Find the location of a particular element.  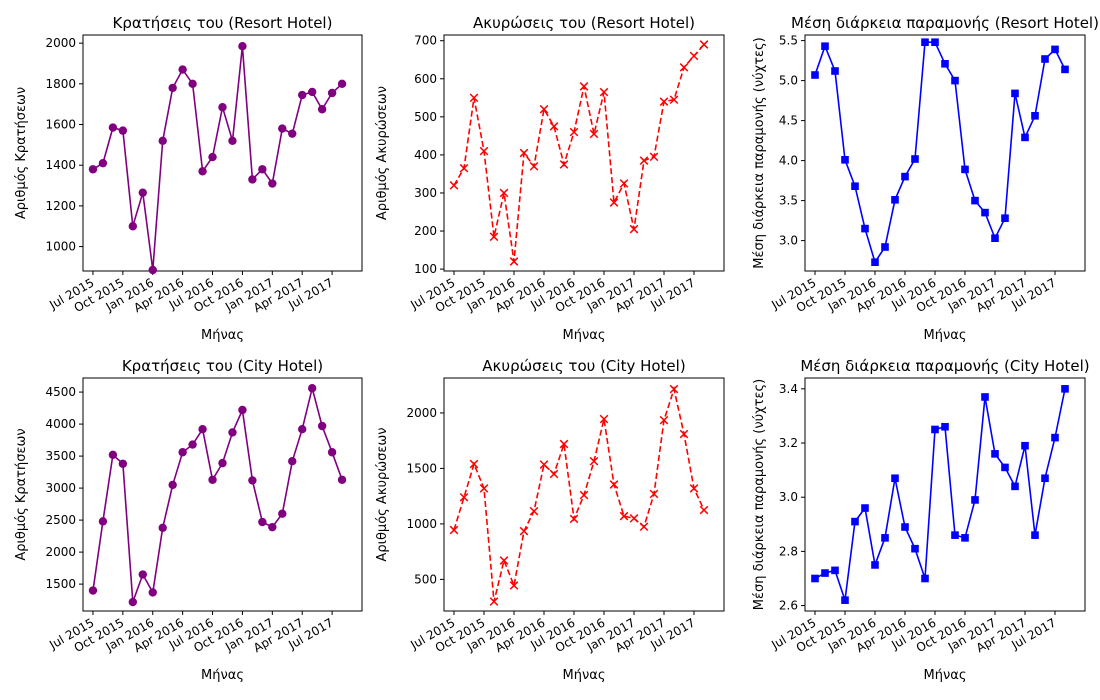

y-tick-label: 2000 is located at coordinates (60, 43).